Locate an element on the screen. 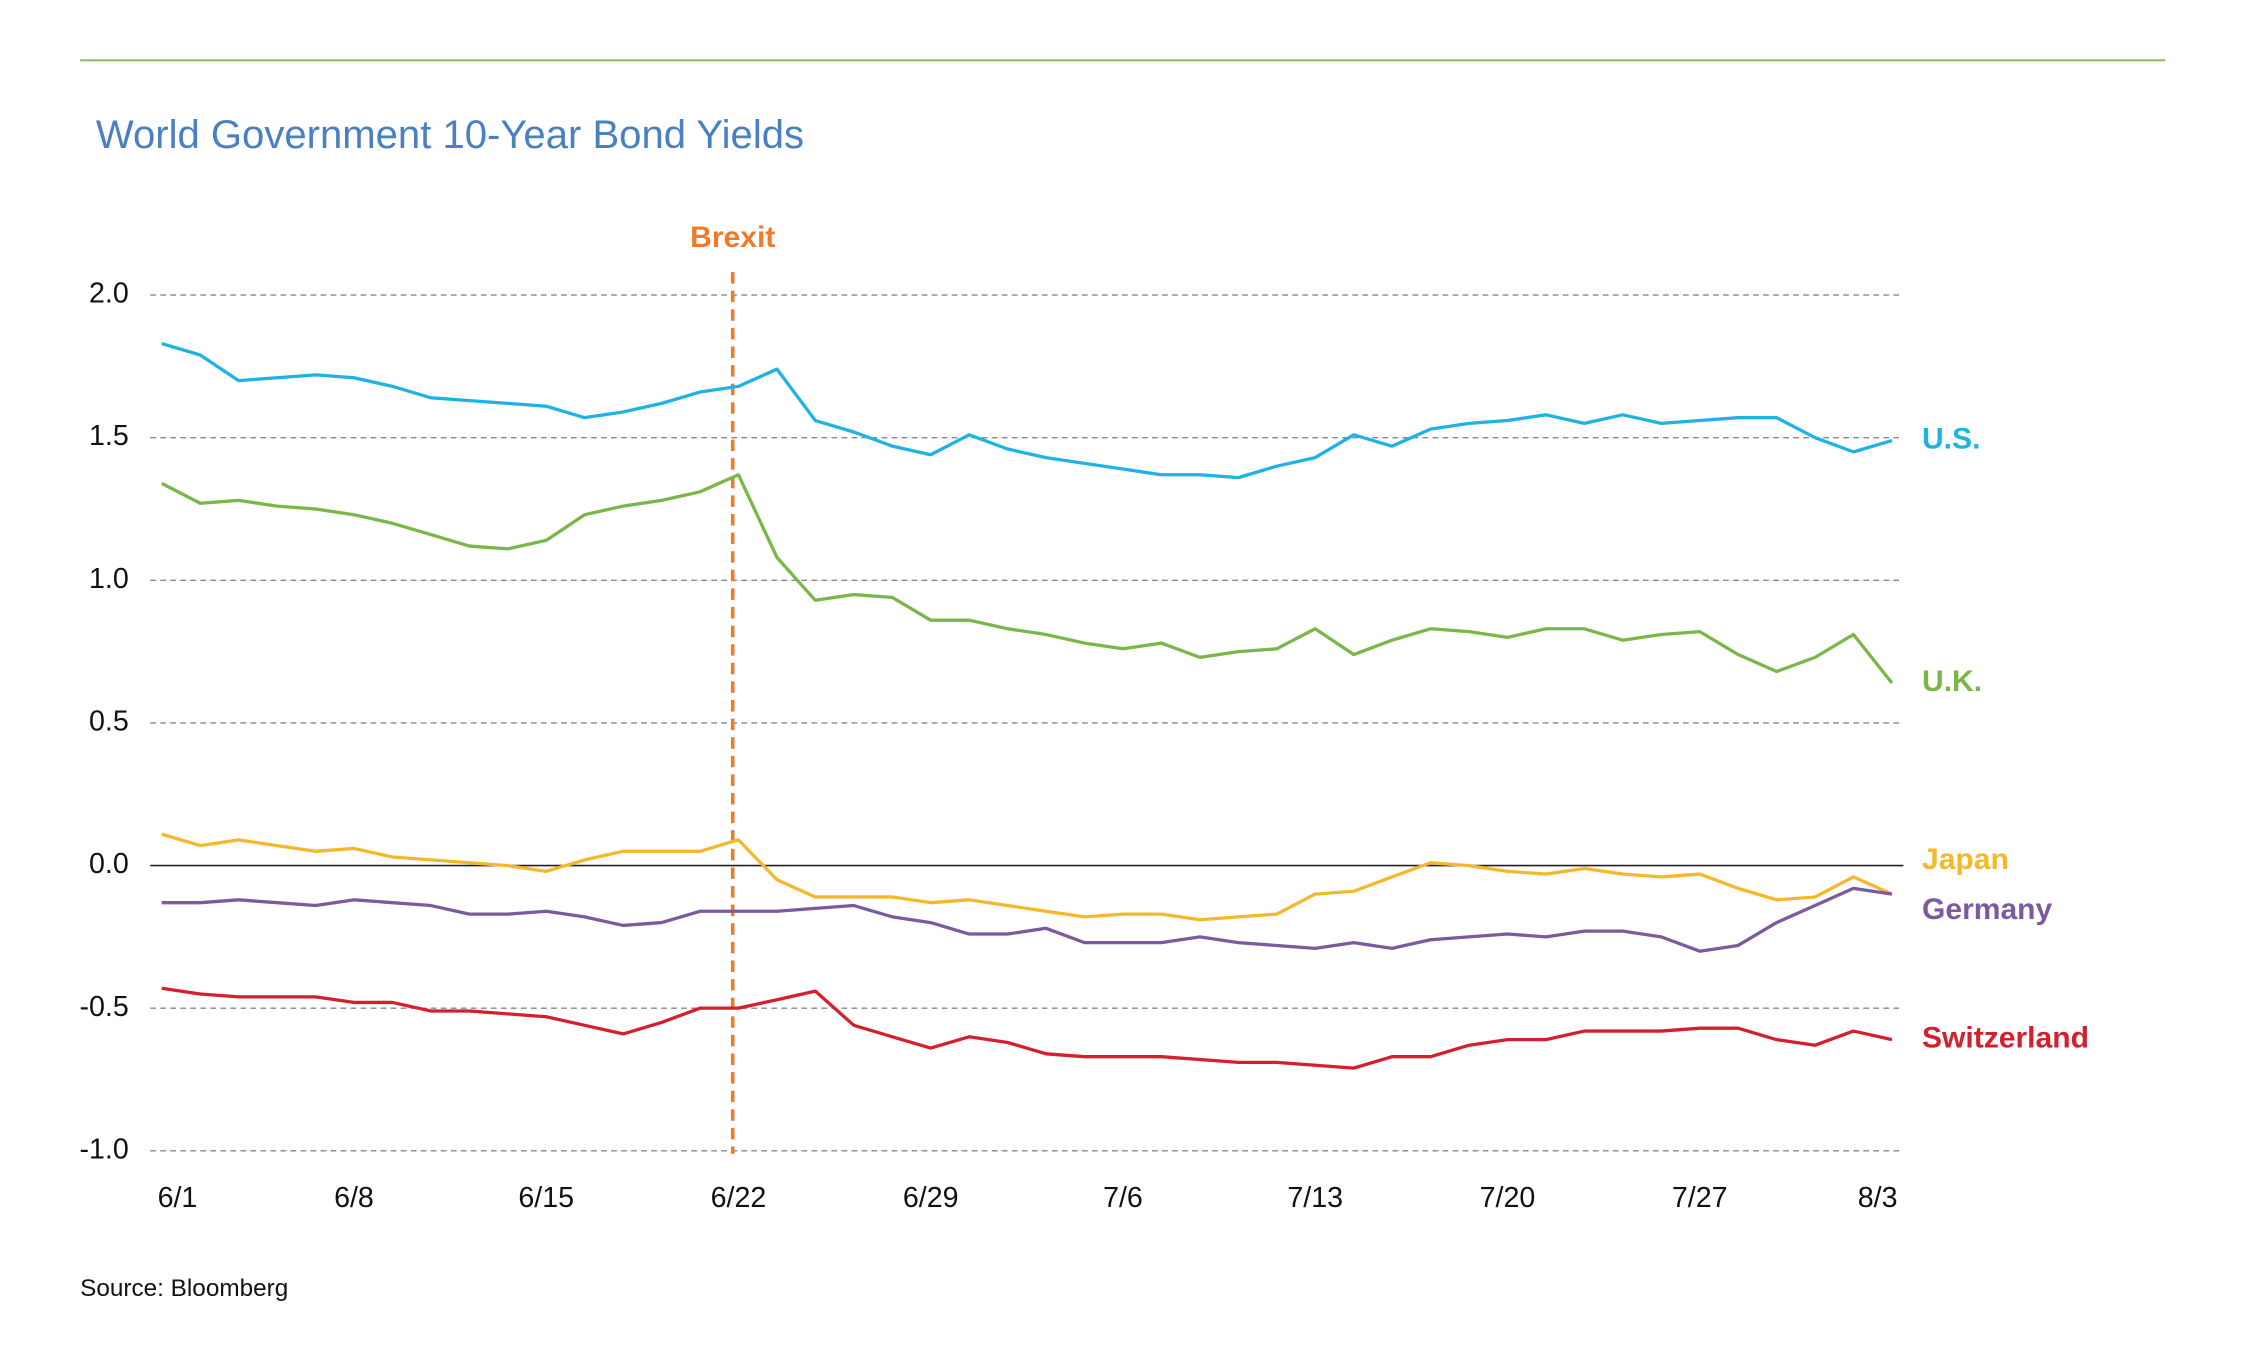 Image resolution: width=2244 pixels, height=1360 pixels. x-tick-label: 6/8 is located at coordinates (354, 1198).